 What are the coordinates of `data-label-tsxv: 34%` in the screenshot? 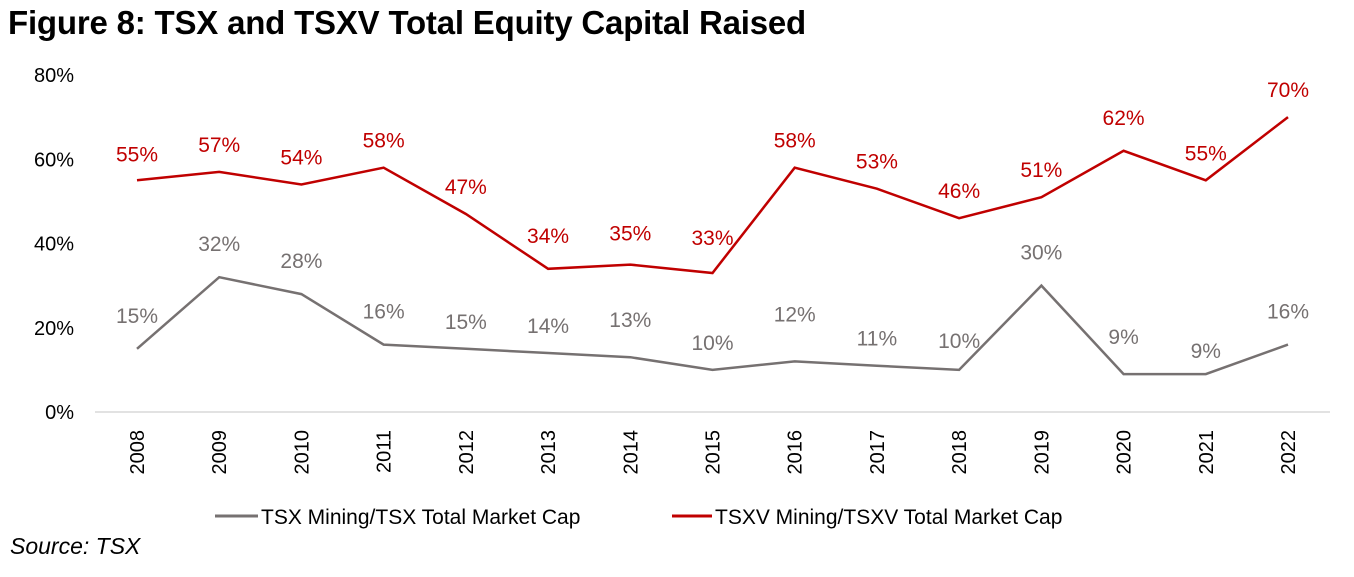 It's located at (548, 236).